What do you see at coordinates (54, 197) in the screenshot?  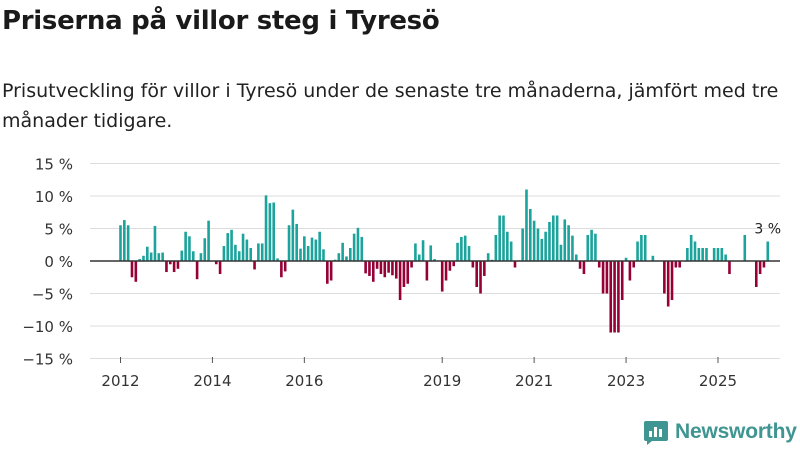 I see `y-tick-label: 10 %` at bounding box center [54, 197].